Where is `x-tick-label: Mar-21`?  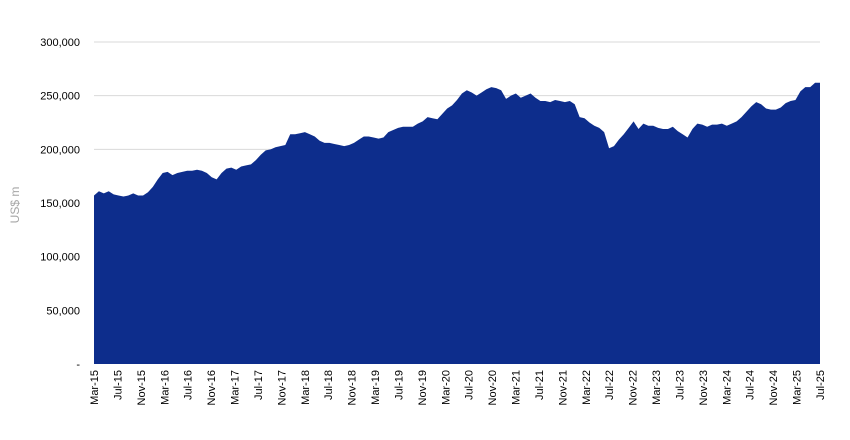
x-tick-label: Mar-21 is located at coordinates (517, 387).